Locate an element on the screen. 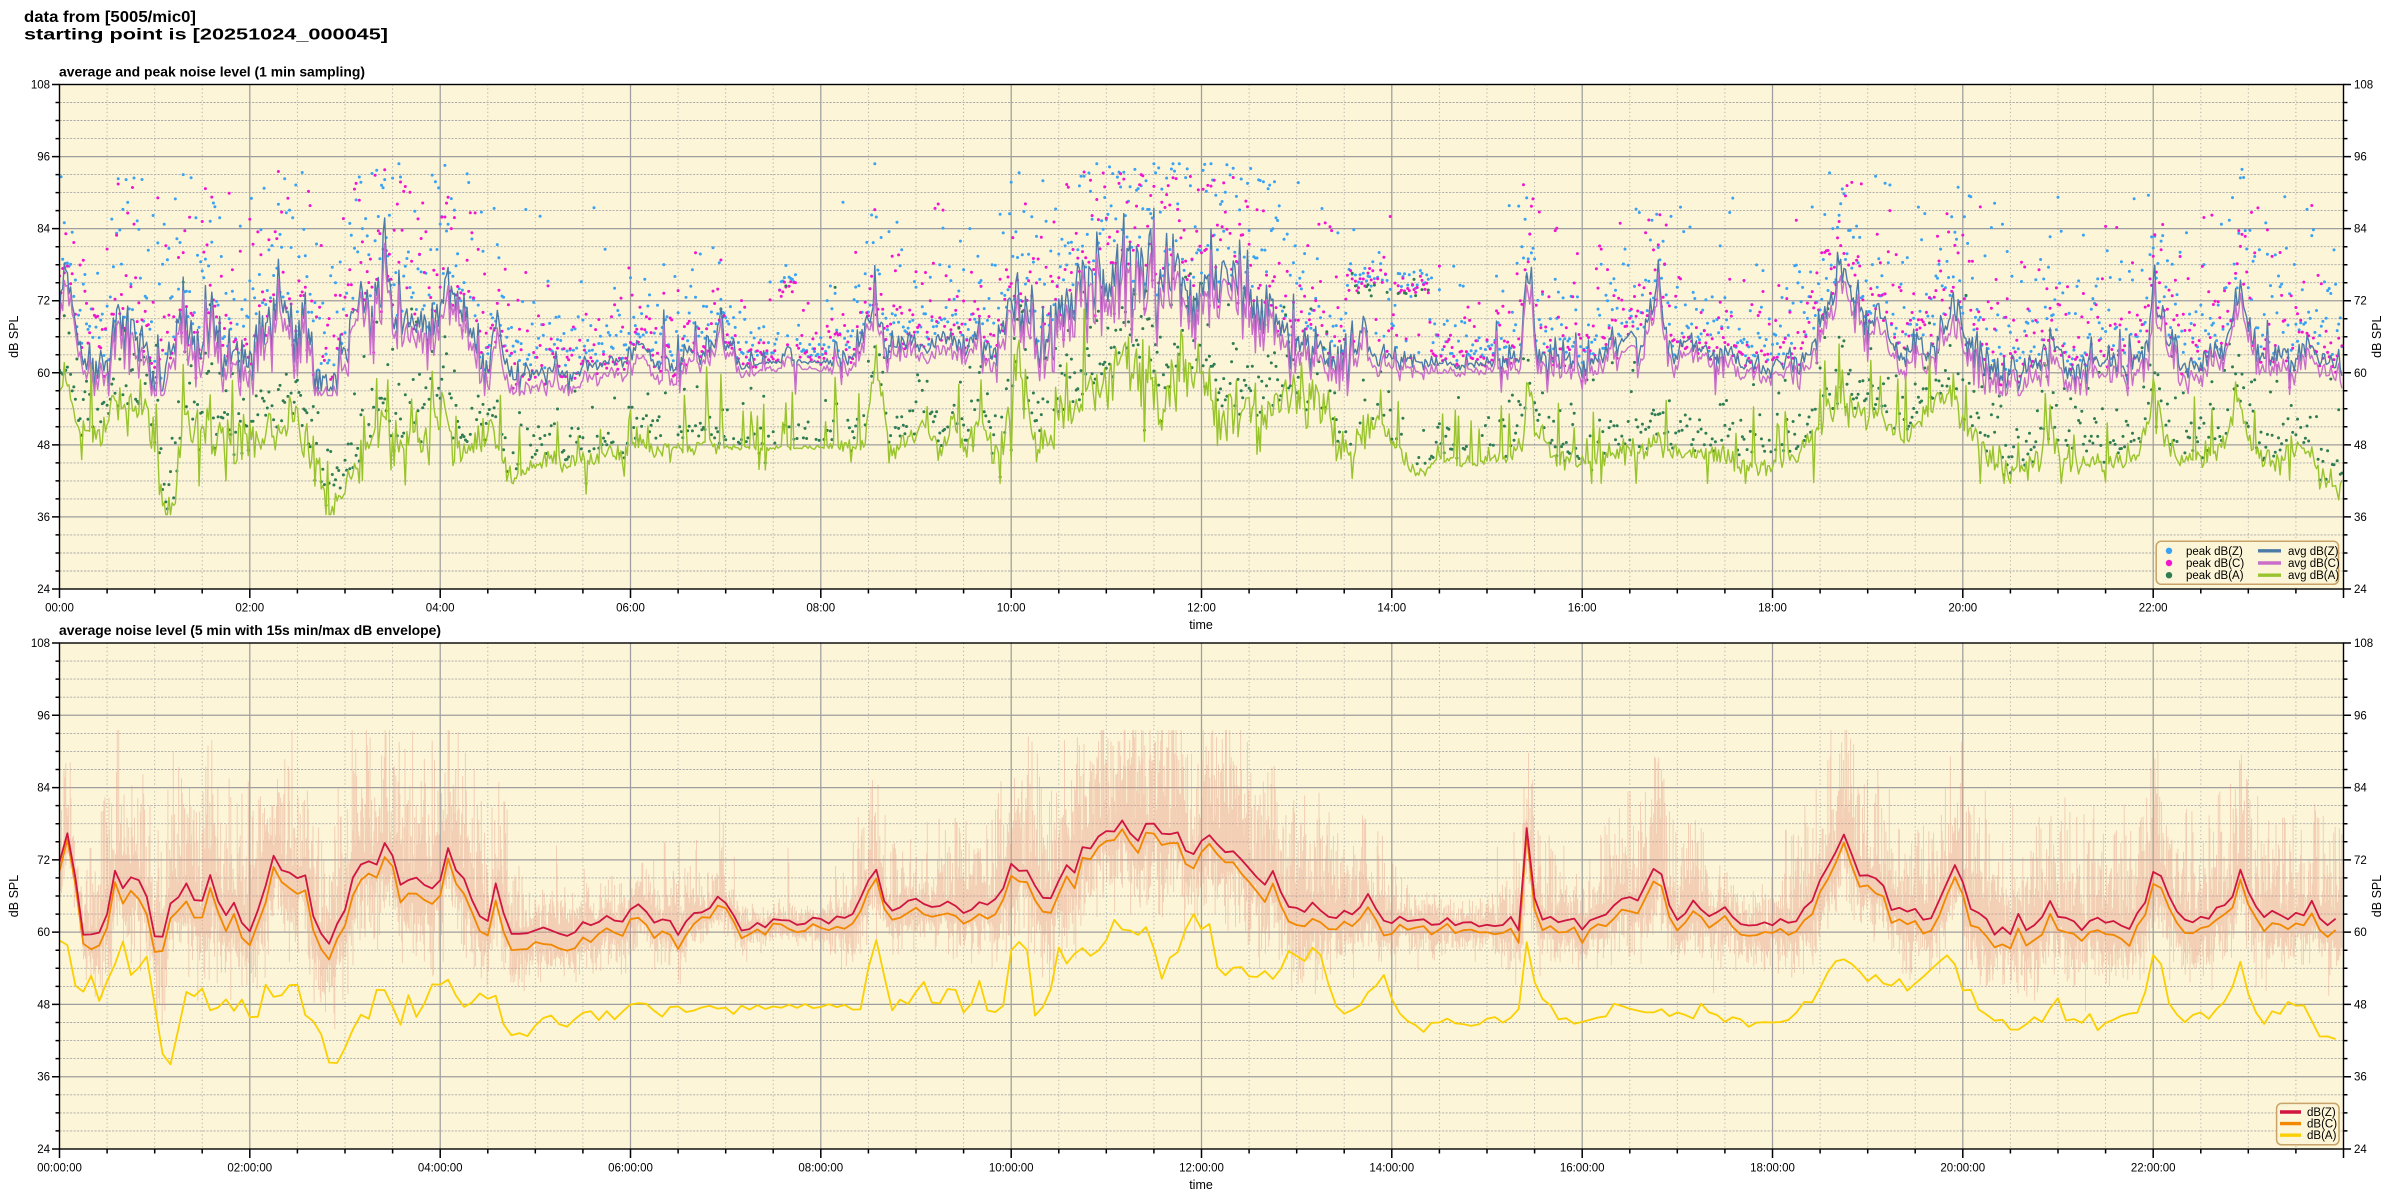  svg-text: 04:00:00 is located at coordinates (440, 1169).